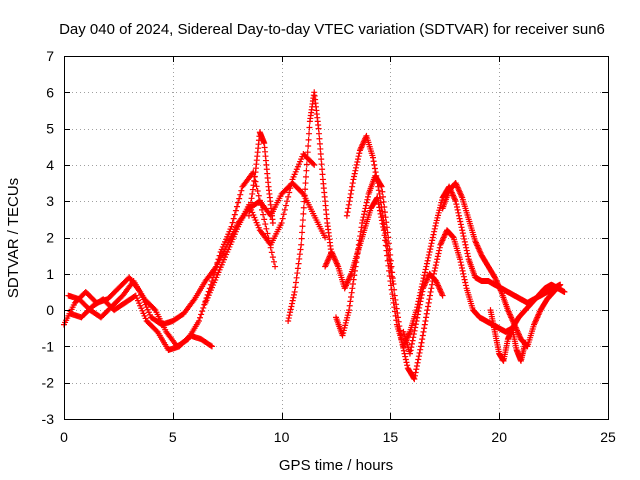  What do you see at coordinates (50, 56) in the screenshot?
I see `y-tick-label: 7` at bounding box center [50, 56].